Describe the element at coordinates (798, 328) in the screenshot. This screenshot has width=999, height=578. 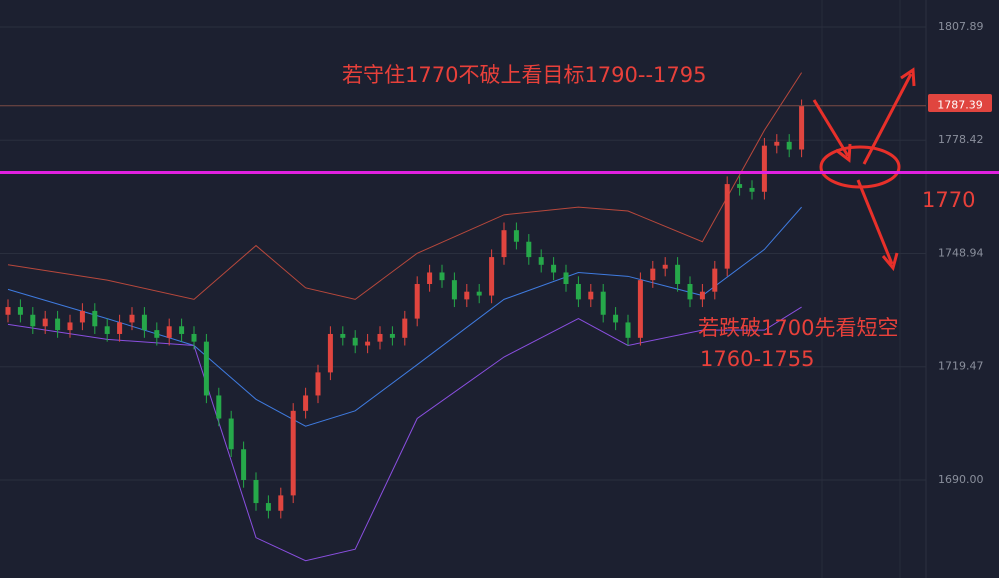
I see `annotation: 若跌破1700先看短空` at that location.